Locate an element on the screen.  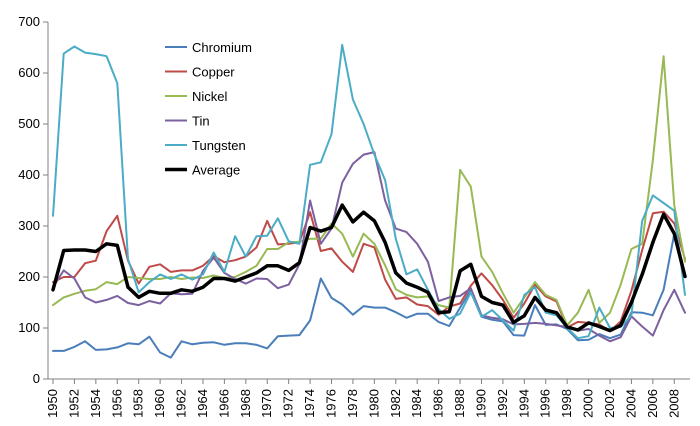
x-tick-label: 2008 is located at coordinates (673, 403).